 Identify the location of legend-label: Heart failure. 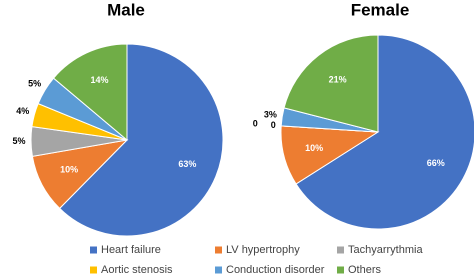
(131, 250).